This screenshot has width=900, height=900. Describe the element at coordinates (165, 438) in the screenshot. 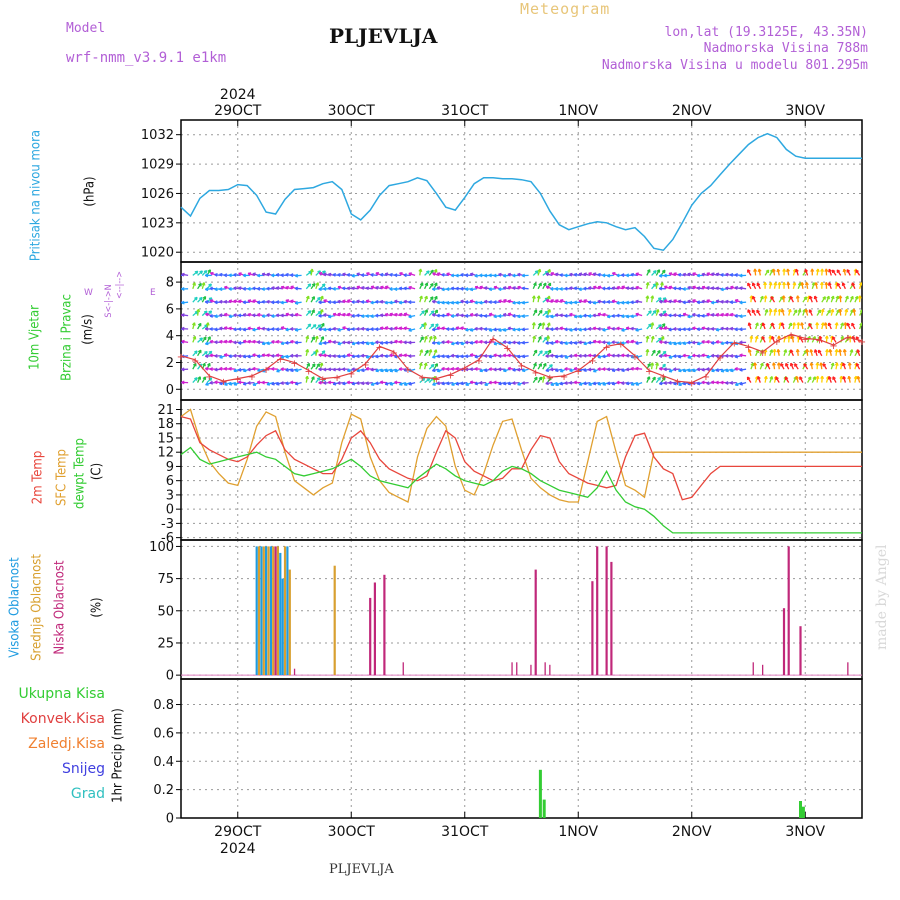

I see `y-tick-label: 15` at that location.